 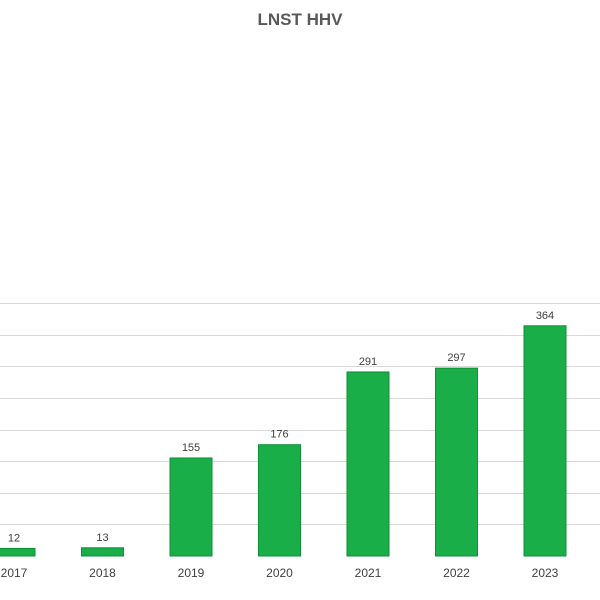 What do you see at coordinates (191, 573) in the screenshot?
I see `x-tick-label-2019: 2019` at bounding box center [191, 573].